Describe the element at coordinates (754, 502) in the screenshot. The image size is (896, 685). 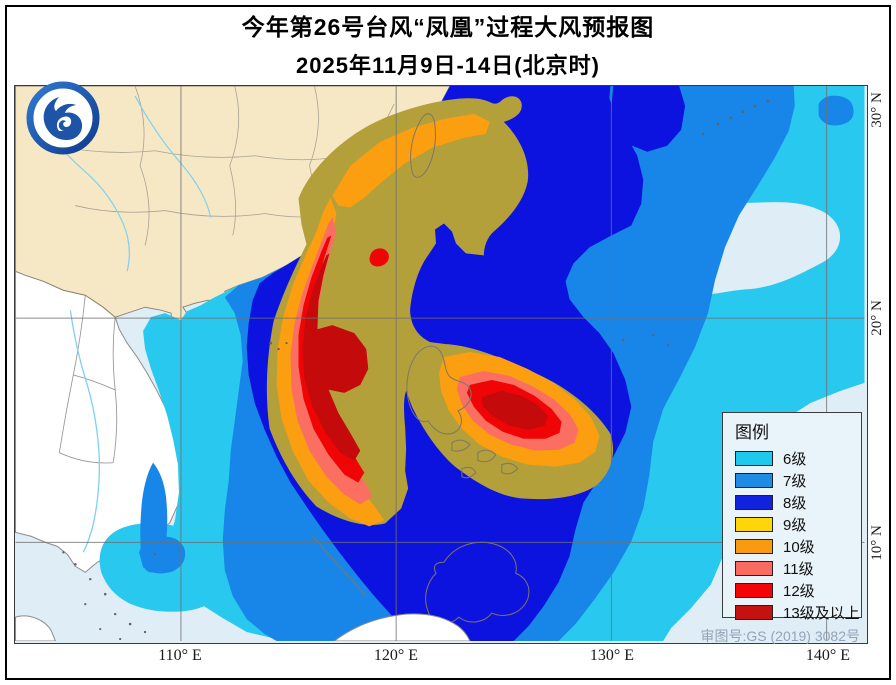
I see `legend-swatch-level8` at that location.